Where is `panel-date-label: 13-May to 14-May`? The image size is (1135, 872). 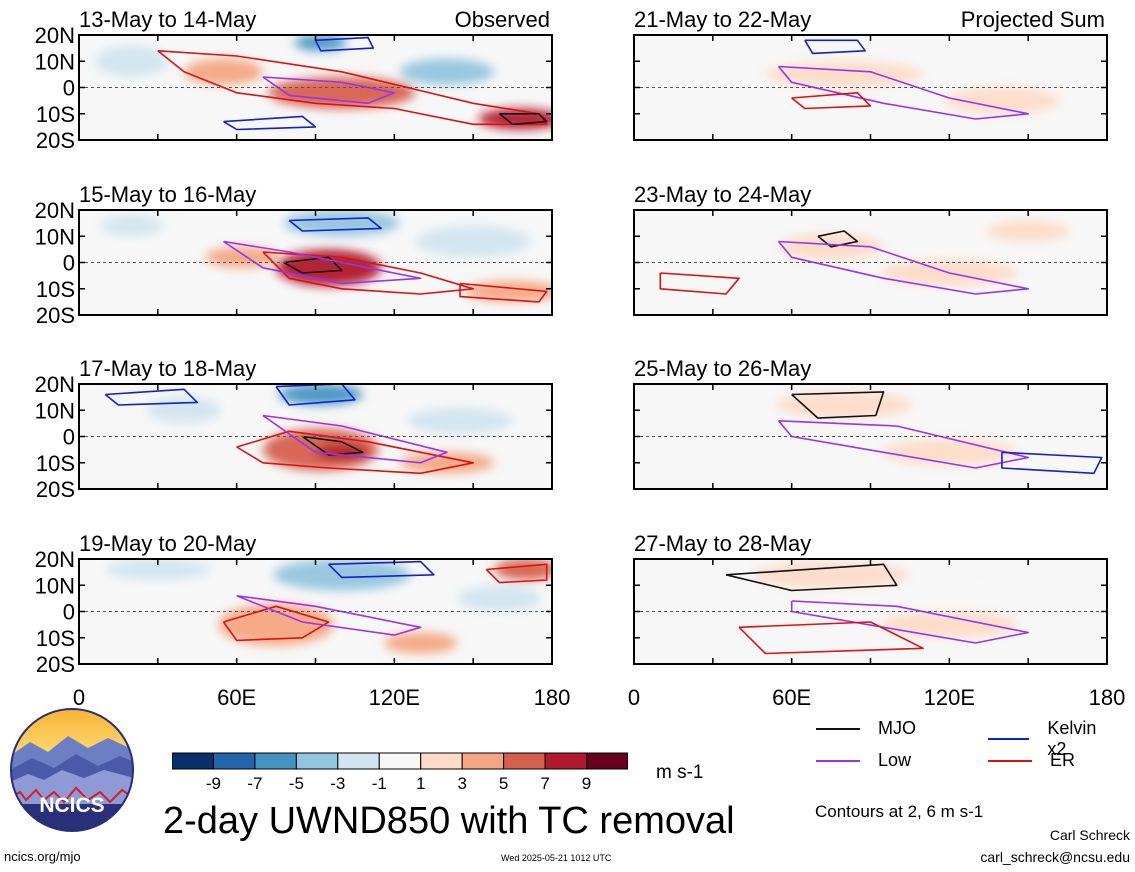
panel-date-label: 13-May to 14-May is located at coordinates (167, 19).